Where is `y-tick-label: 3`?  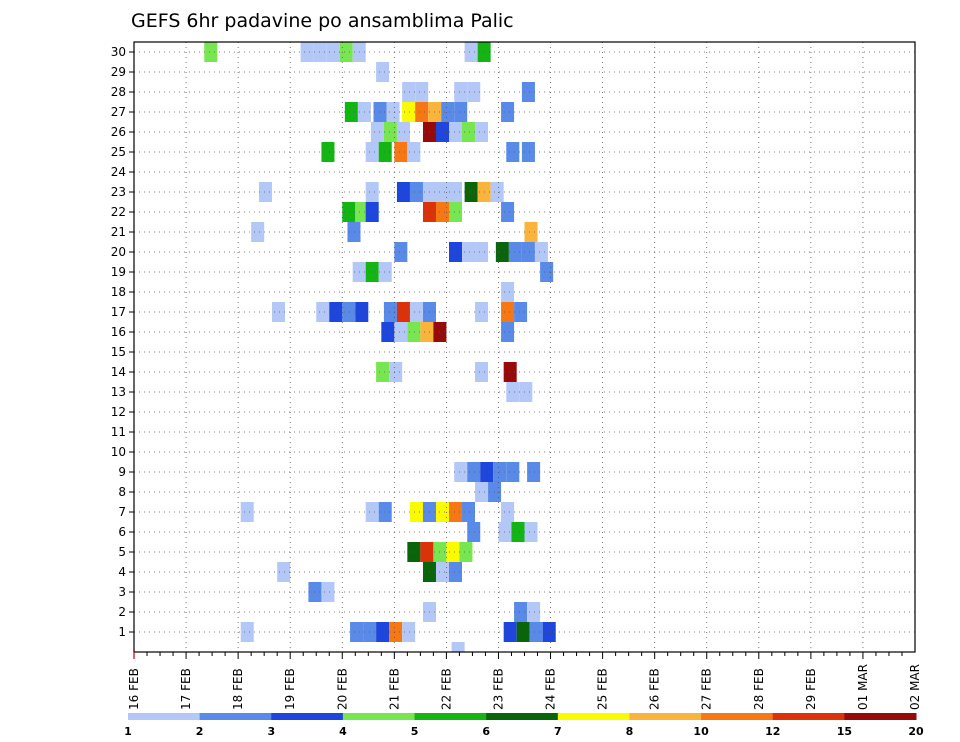 y-tick-label: 3 is located at coordinates (122, 592).